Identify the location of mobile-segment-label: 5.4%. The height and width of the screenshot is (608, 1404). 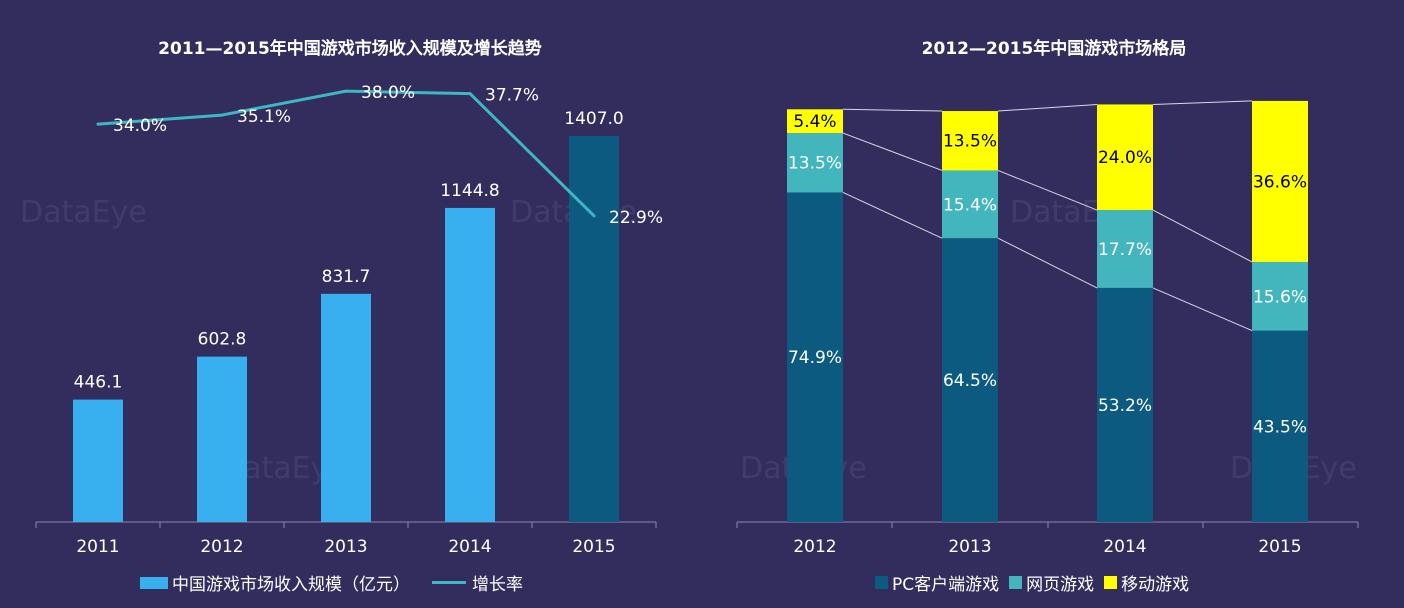
(814, 122).